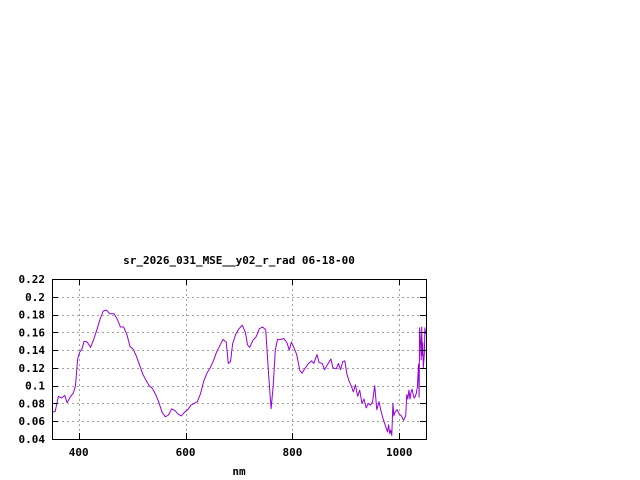 The image size is (640, 480). What do you see at coordinates (32, 421) in the screenshot?
I see `y-tick-label: 0.06` at bounding box center [32, 421].